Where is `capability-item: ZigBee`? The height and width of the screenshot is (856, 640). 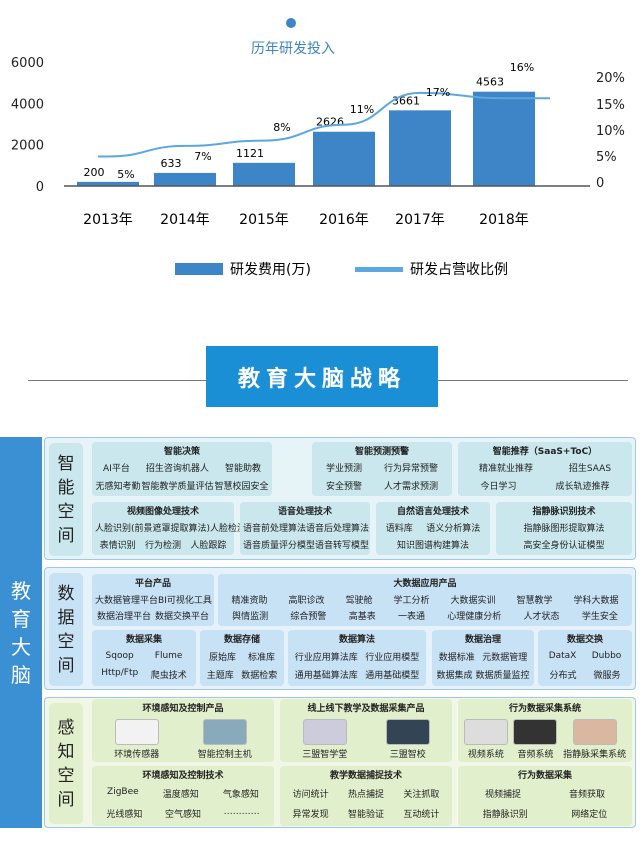 capability-item: ZigBee is located at coordinates (123, 791).